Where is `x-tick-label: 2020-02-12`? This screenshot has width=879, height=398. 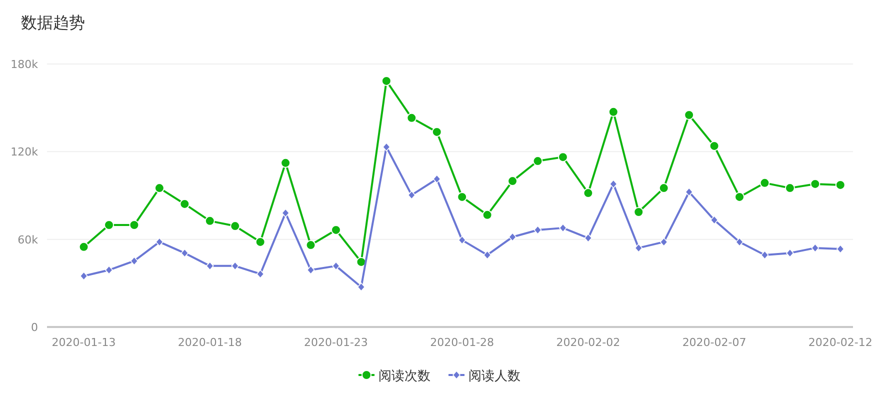
x-tick-label: 2020-02-12 is located at coordinates (840, 342).